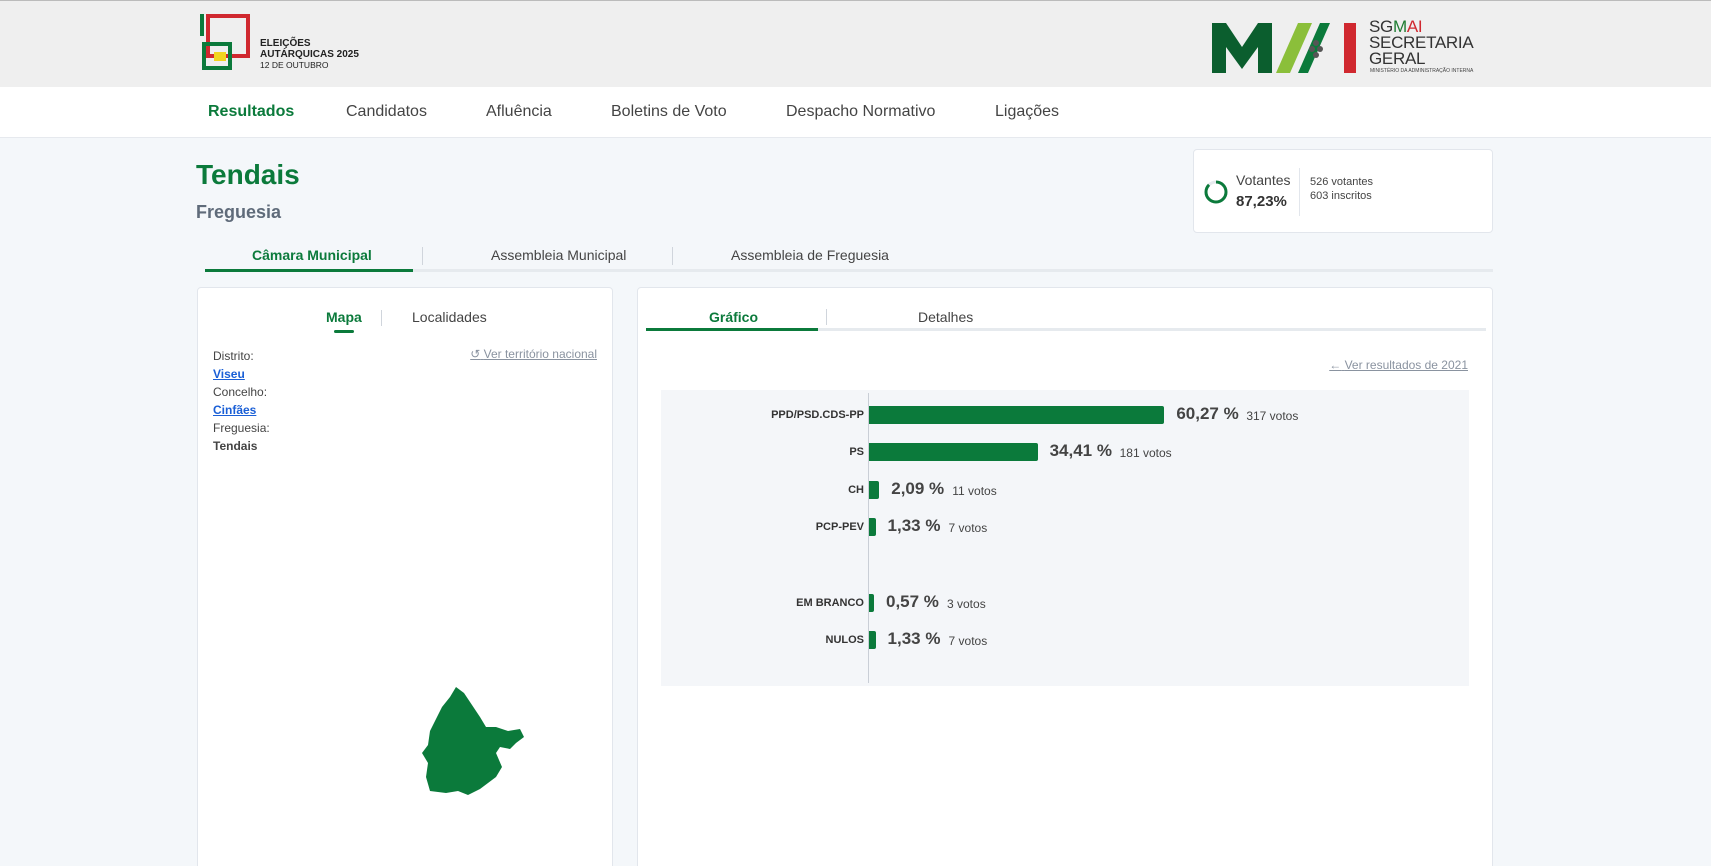 Image resolution: width=1711 pixels, height=866 pixels. Describe the element at coordinates (1284, 48) in the screenshot. I see `mai-logo-icon` at that location.